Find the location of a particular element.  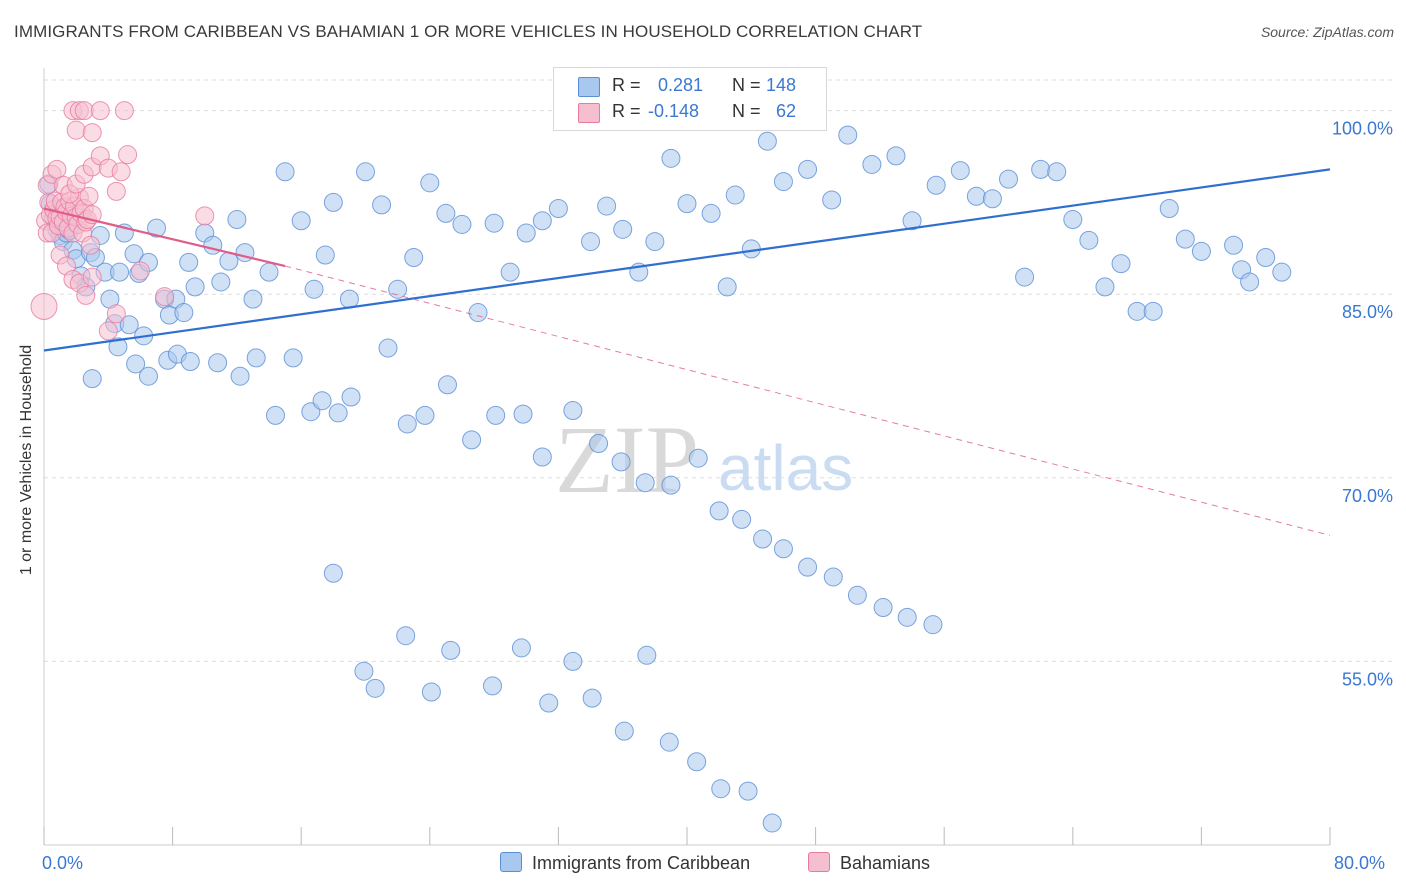

legend-n-value: 148 is located at coordinates (781, 85).